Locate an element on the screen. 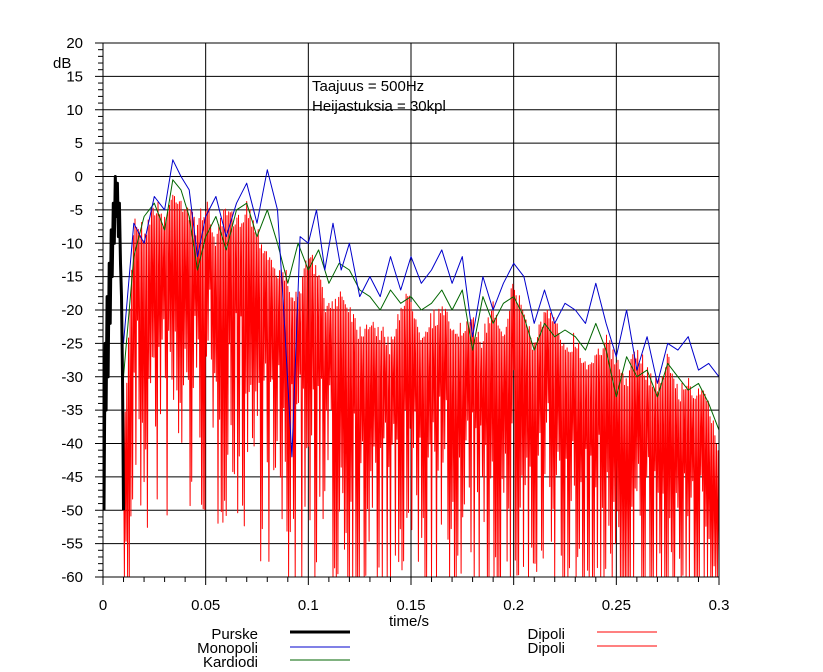 Image resolution: width=823 pixels, height=672 pixels. annotation-reflections: Heijastuksia = 30kpl is located at coordinates (379, 106).